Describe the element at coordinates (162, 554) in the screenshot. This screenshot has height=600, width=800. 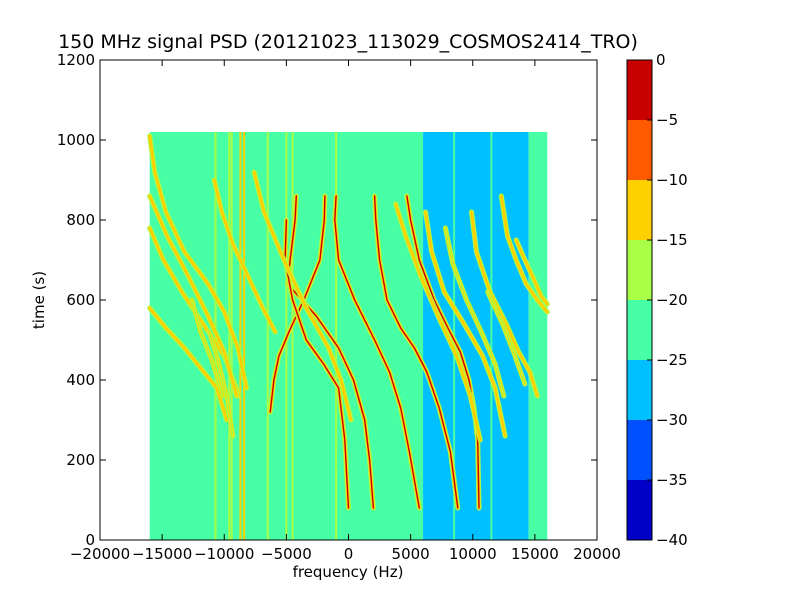
I see `x-tick-label: −15000` at that location.